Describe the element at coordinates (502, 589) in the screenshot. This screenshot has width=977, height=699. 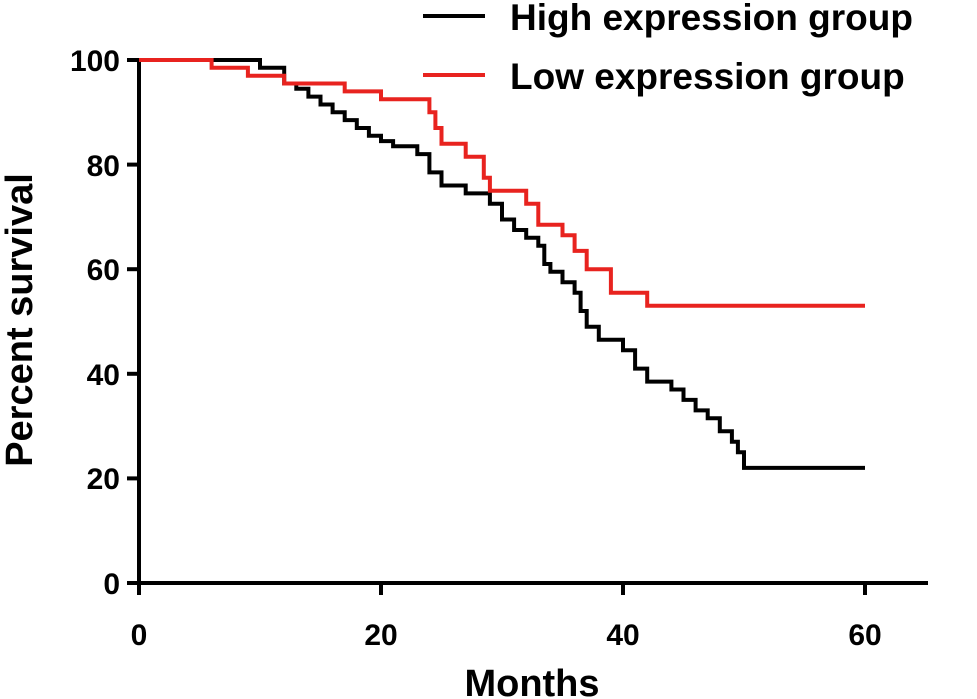
I see `x-axis-ticks` at that location.